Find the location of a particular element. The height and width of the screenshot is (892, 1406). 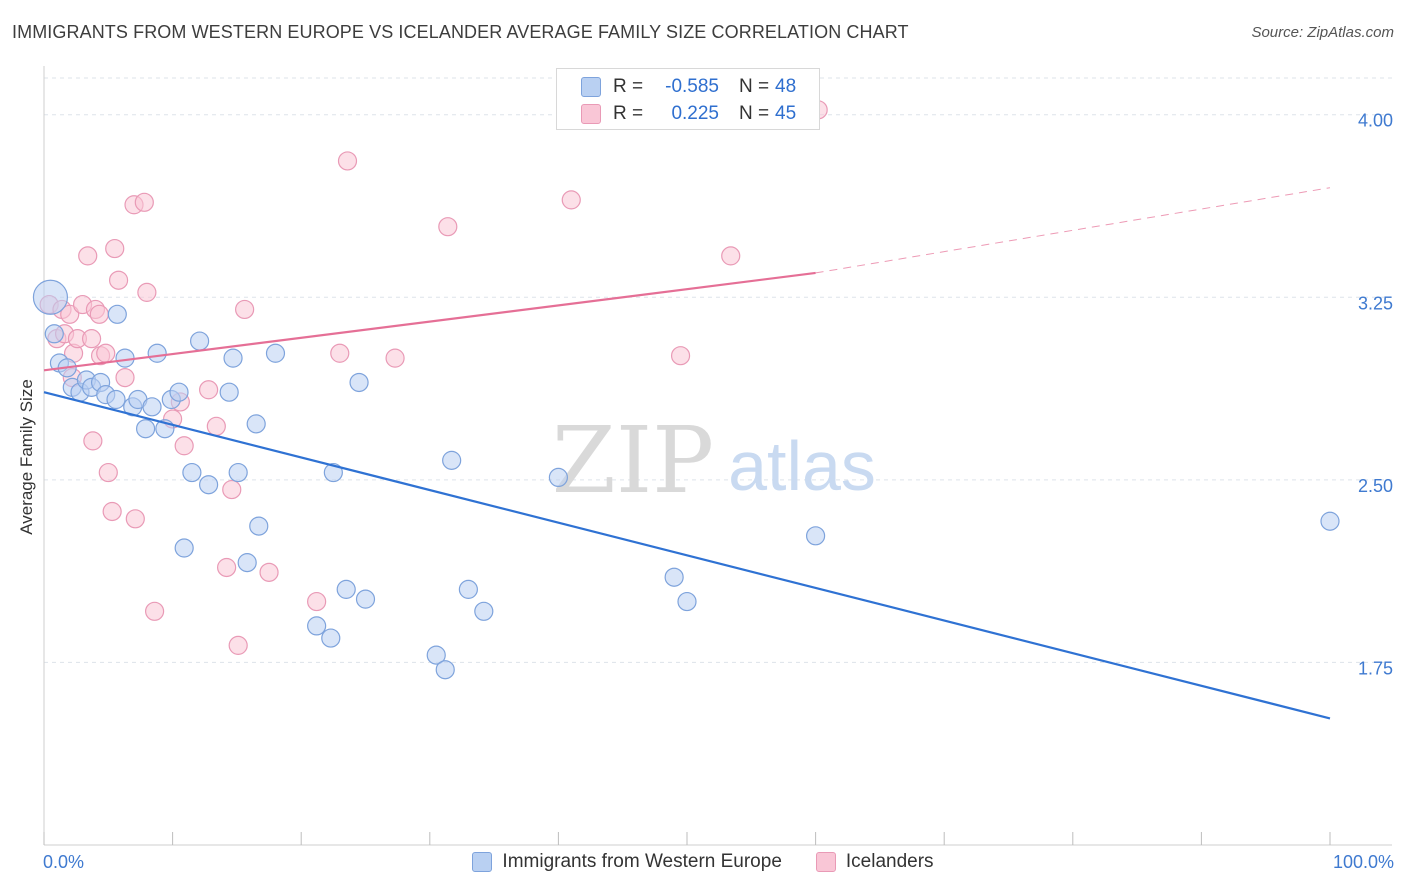

icelanders-trend-extension is located at coordinates (1073, 230).